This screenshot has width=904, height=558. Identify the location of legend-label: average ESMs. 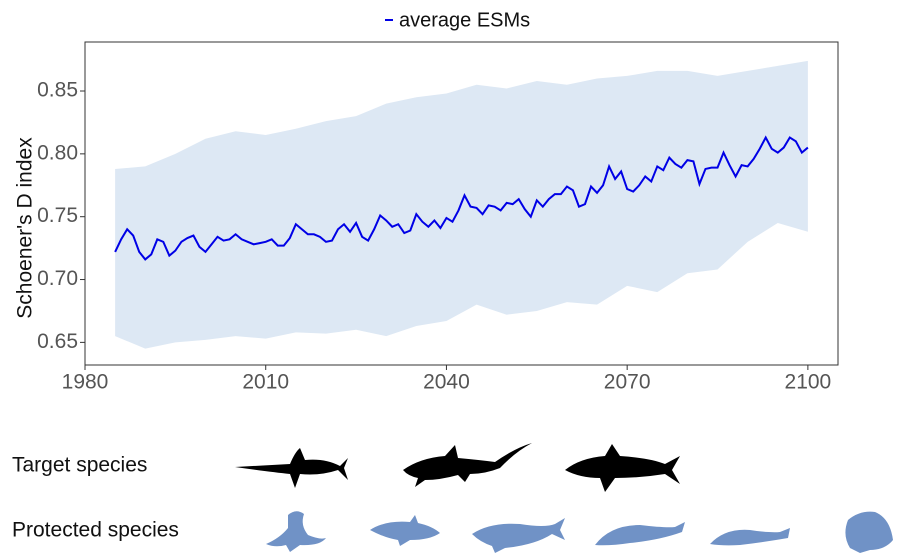
(464, 20).